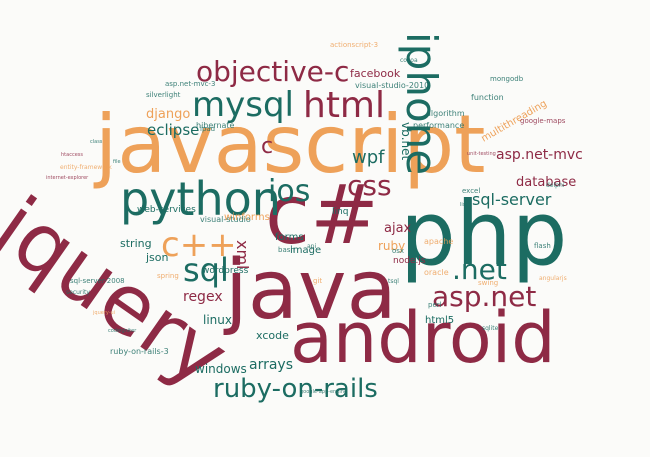 This screenshot has height=457, width=650. Describe the element at coordinates (398, 228) in the screenshot. I see `word-ajax: ajax` at that location.